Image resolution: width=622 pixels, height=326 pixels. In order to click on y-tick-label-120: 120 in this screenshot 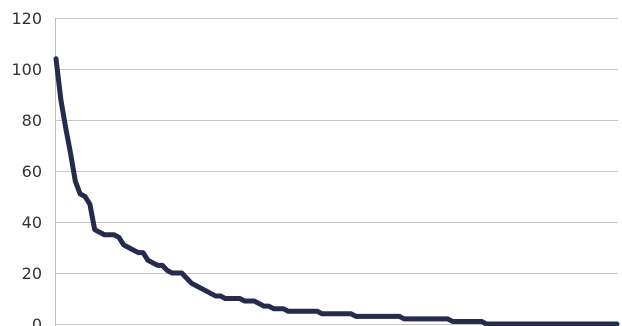, I will do `click(26, 18)`.